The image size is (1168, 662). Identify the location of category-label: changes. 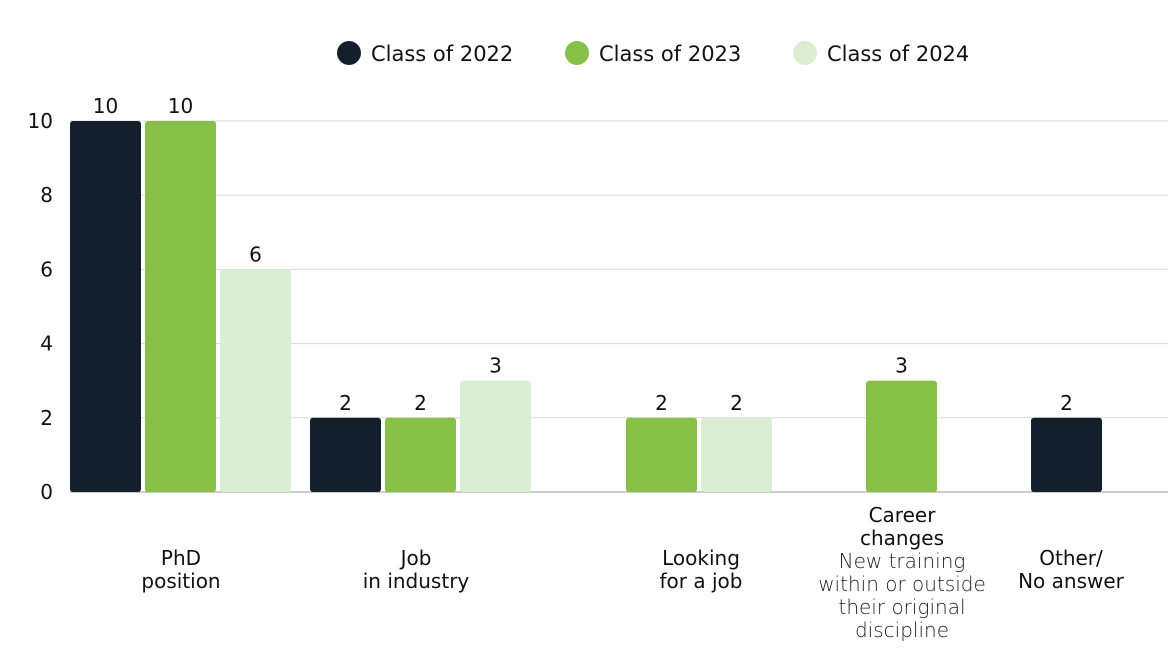
(902, 538).